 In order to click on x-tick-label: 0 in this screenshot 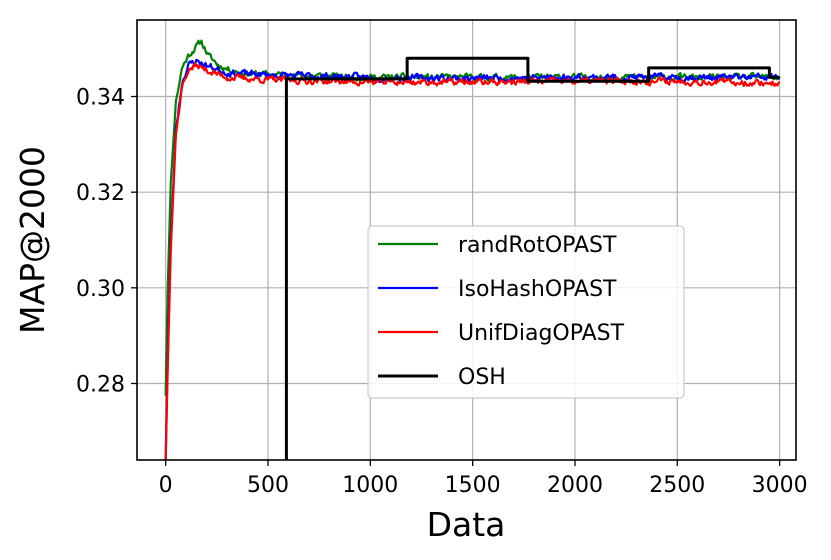, I will do `click(166, 485)`.